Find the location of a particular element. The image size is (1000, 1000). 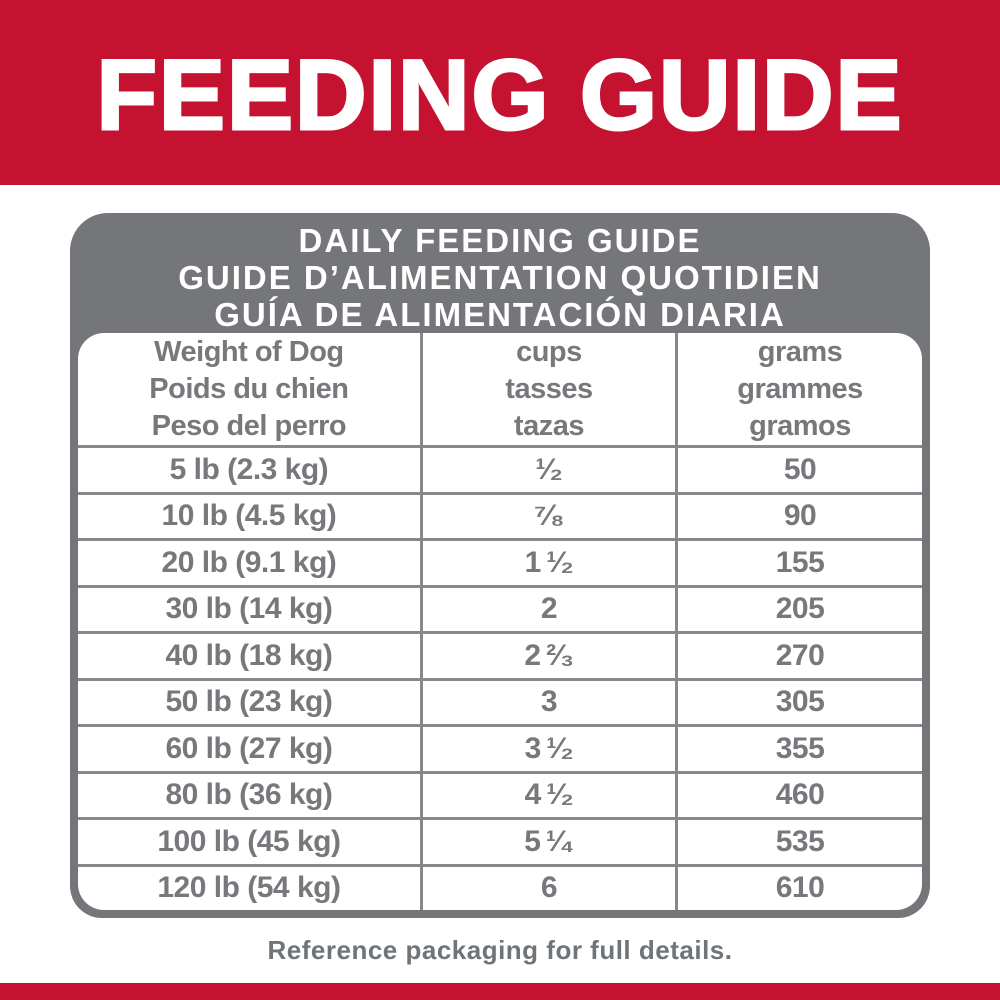

panel-heading-line-fr: GUIDE D’ALIMENTATION QUOTIDIEN is located at coordinates (500, 277).